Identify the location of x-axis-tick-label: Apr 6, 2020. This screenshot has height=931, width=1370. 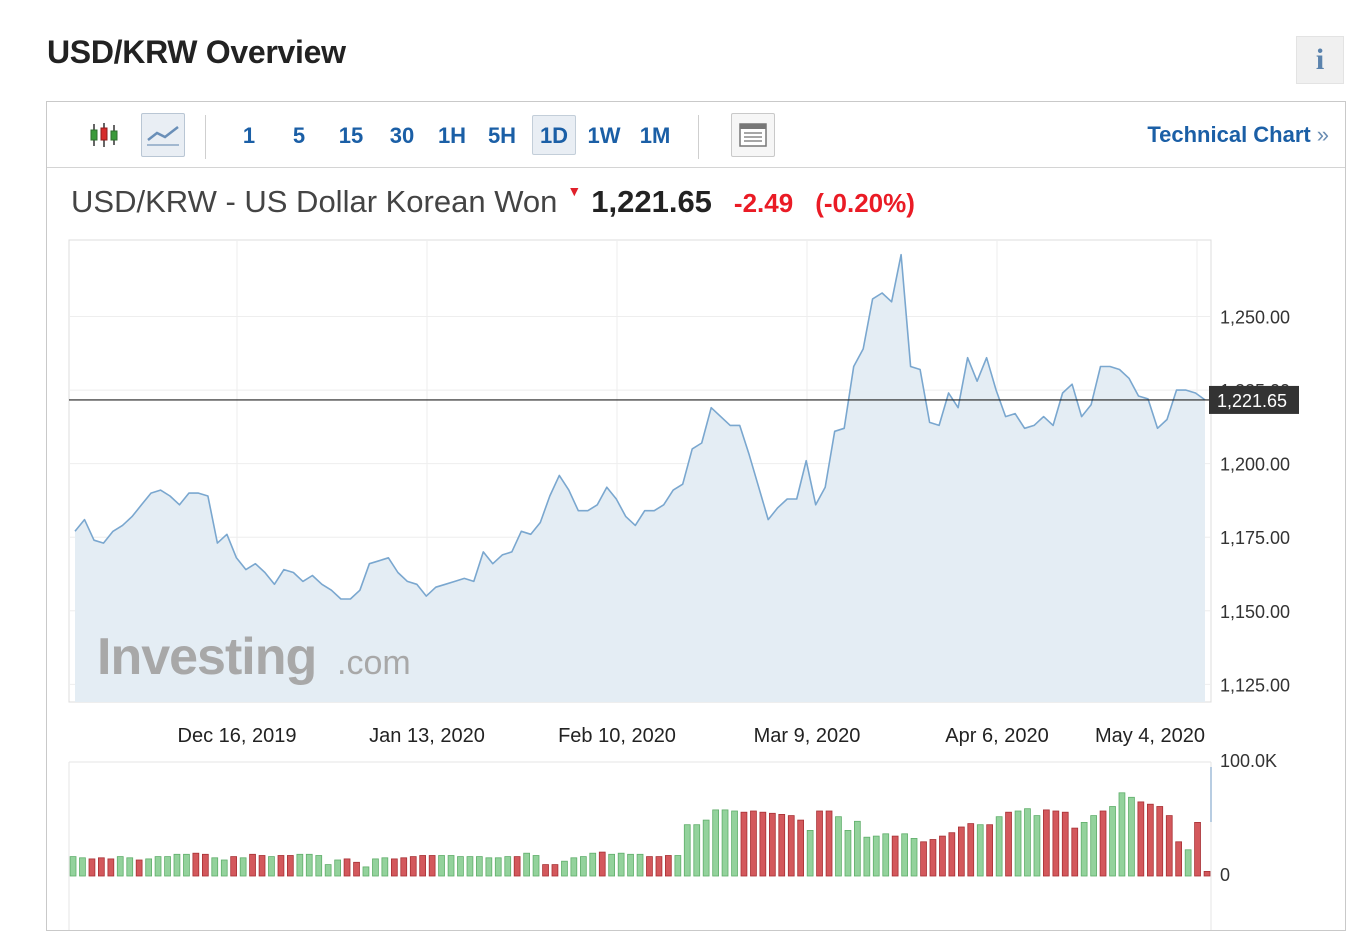
(996, 736).